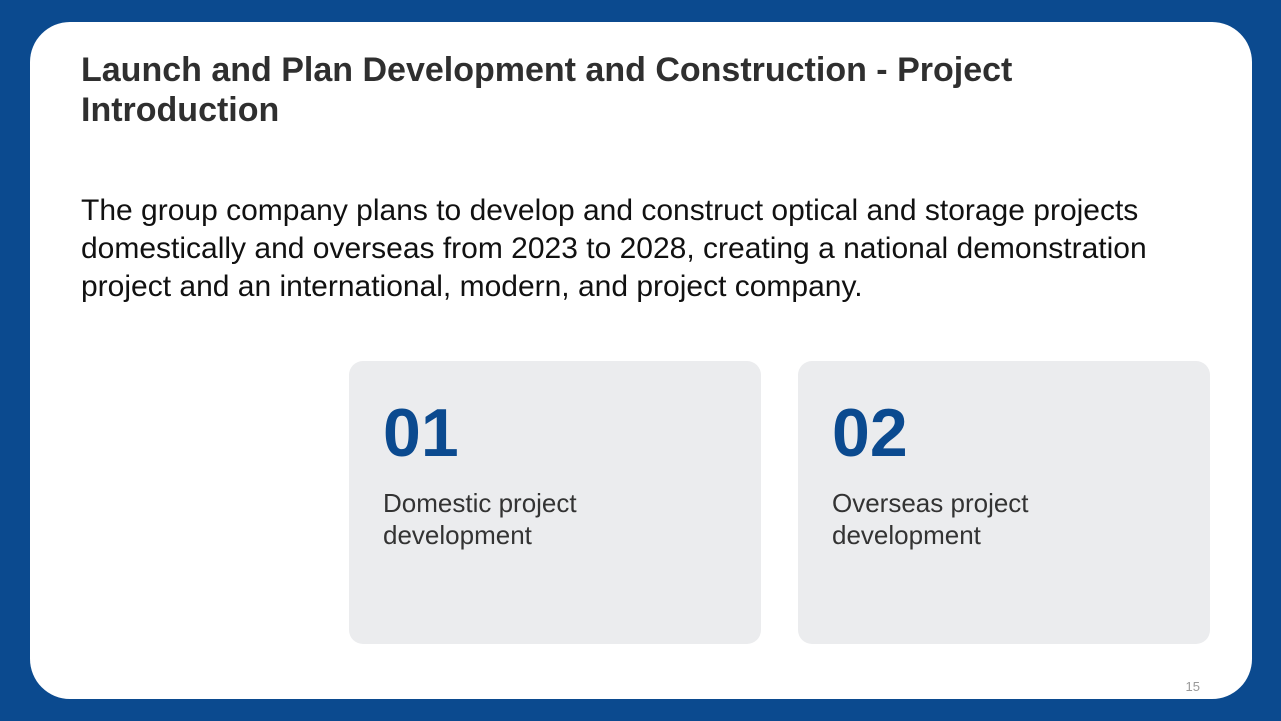 This screenshot has height=721, width=1281. What do you see at coordinates (930, 519) in the screenshot?
I see `card-label: Overseas project development` at bounding box center [930, 519].